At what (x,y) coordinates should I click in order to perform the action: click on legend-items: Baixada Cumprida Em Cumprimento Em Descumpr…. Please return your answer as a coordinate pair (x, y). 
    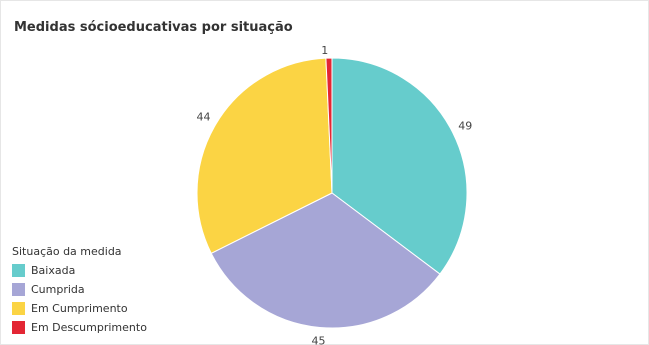
    Looking at the image, I should click on (79, 299).